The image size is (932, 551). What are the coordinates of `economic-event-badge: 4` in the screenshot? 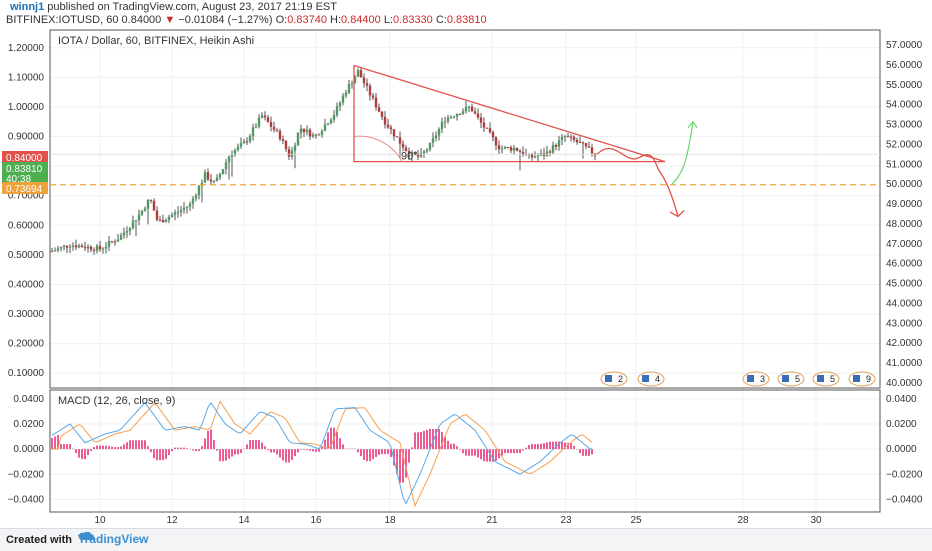 It's located at (651, 379).